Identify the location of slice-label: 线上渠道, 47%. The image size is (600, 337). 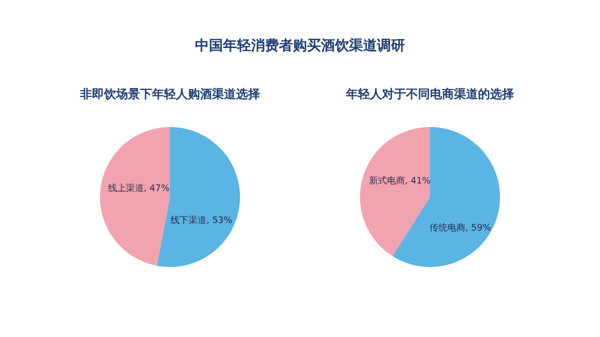
(139, 188).